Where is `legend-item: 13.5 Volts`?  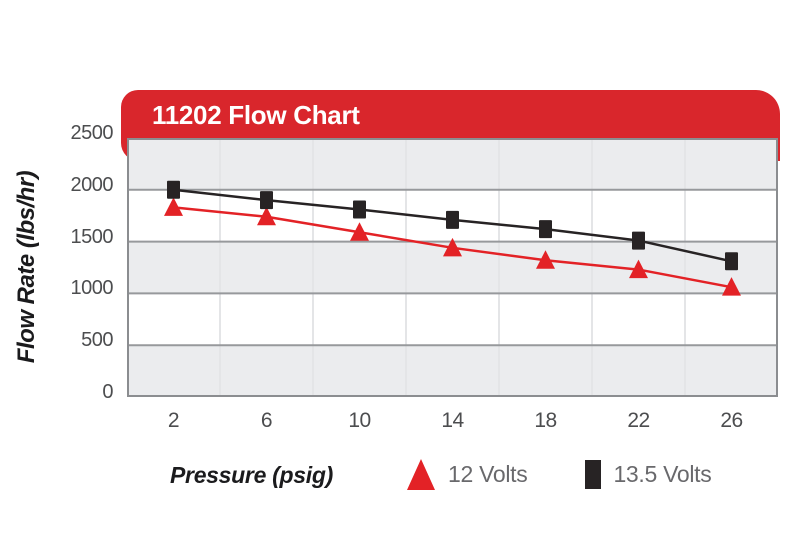
legend-item: 13.5 Volts is located at coordinates (648, 474).